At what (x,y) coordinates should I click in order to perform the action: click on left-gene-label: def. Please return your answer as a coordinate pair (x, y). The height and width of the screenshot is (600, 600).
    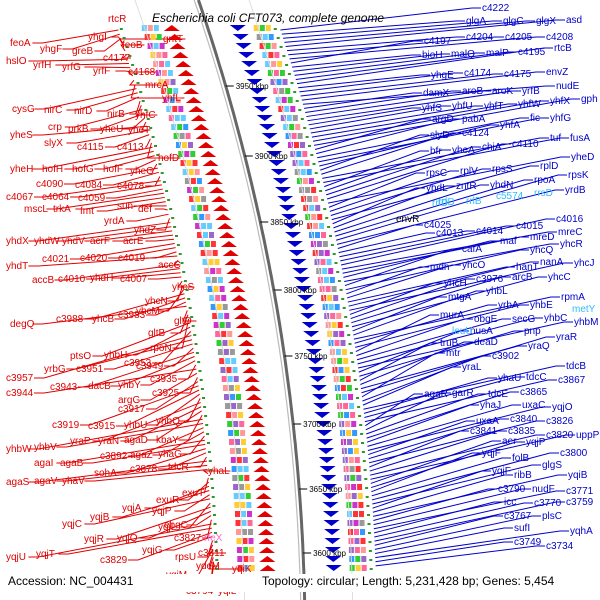
    Looking at the image, I should click on (145, 209).